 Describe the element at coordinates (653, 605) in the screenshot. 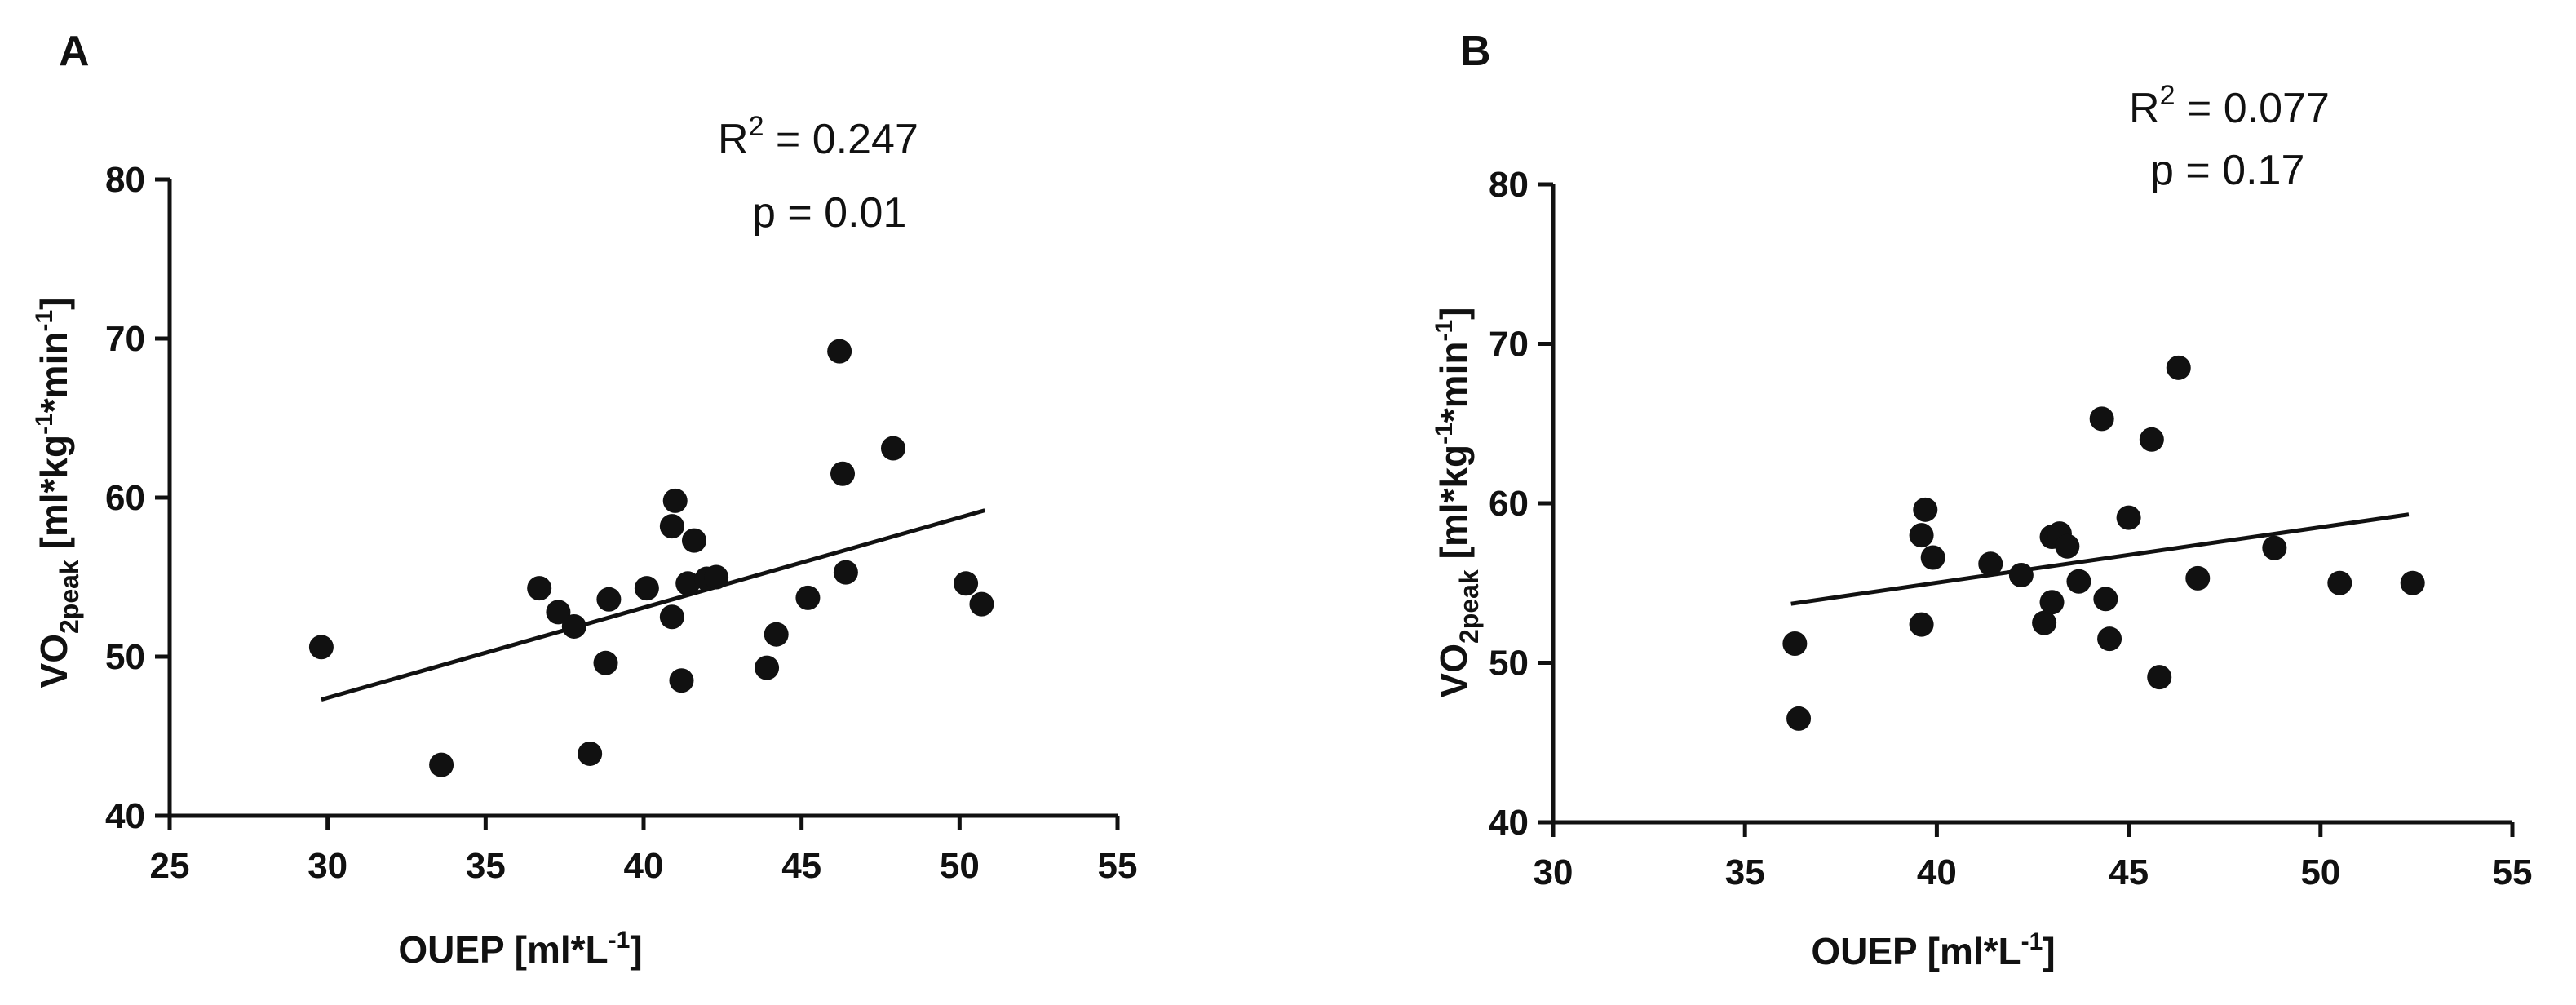

I see `panel-a-regression-line` at that location.